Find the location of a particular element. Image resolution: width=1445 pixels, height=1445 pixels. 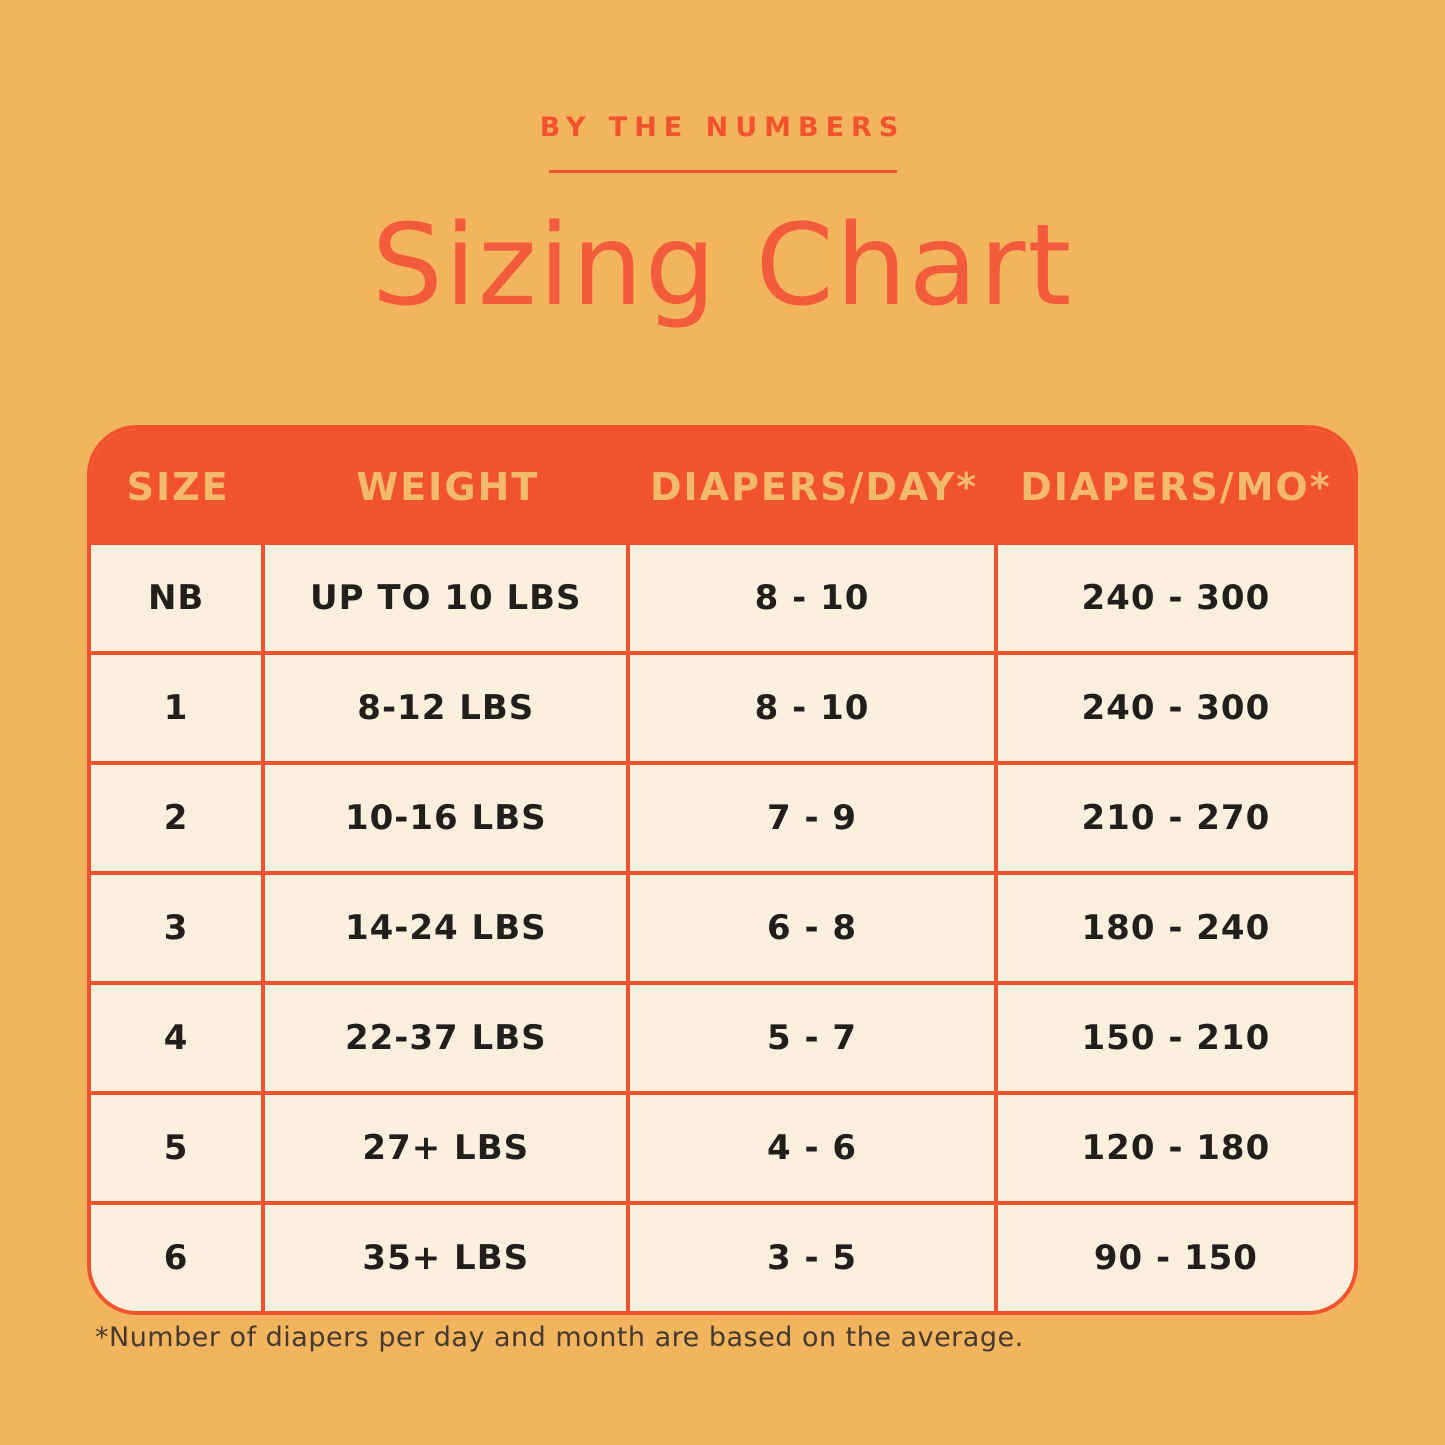

table-row: NB UP TO 10 LBS 8 - 10 240 - 300 is located at coordinates (722, 598).